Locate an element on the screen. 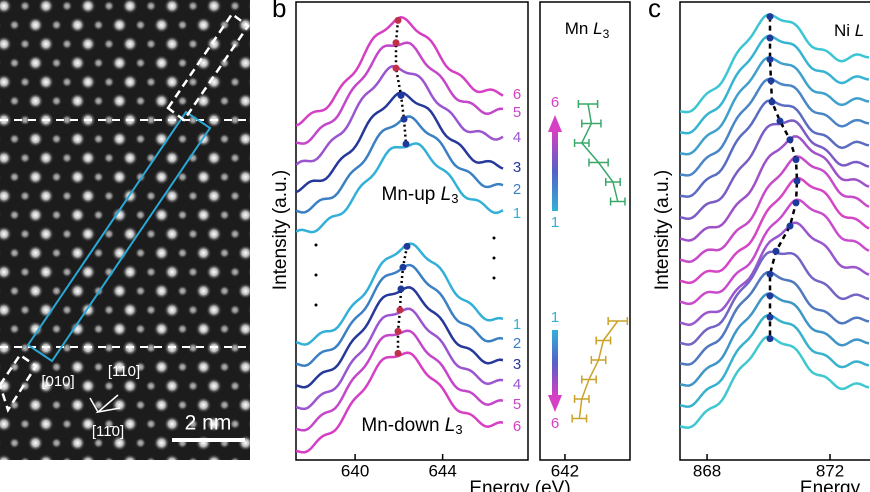 This screenshot has width=870, height=492. x-axis-label: Energy (eV) is located at coordinates (519, 485).